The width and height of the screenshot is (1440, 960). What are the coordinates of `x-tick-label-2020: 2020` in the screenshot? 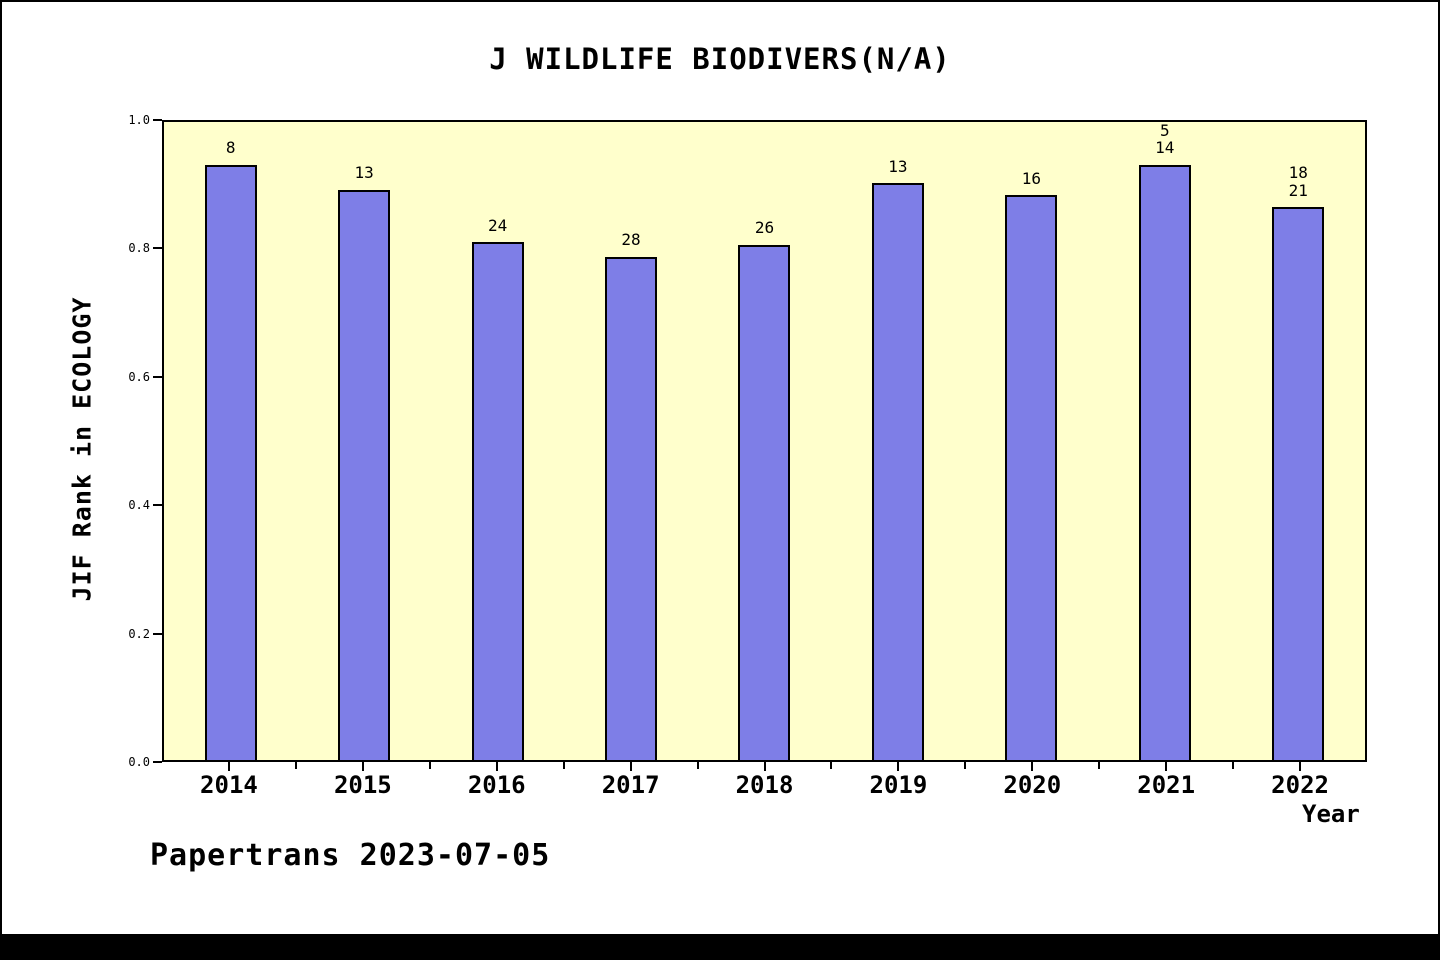 It's located at (1032, 785).